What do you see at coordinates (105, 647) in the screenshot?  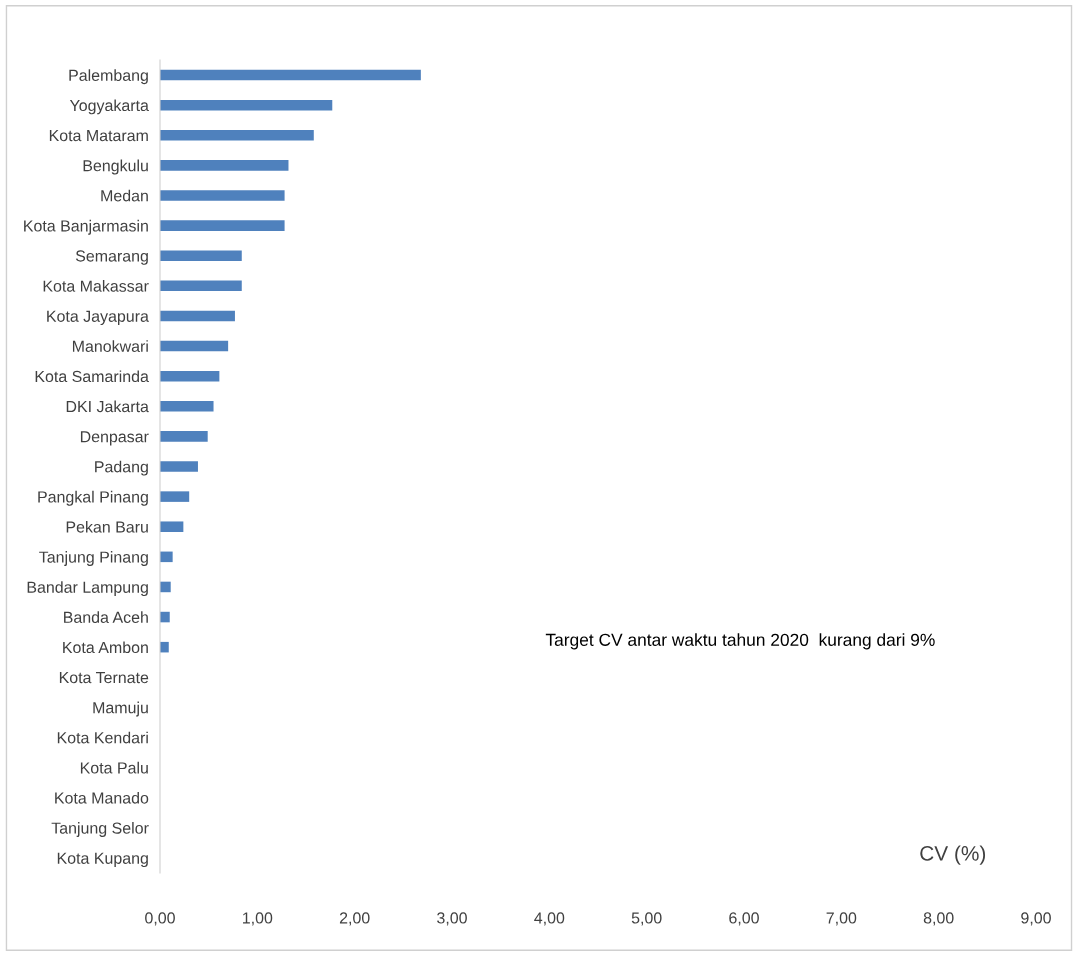 I see `y-tick-label: Kota Ambon` at bounding box center [105, 647].